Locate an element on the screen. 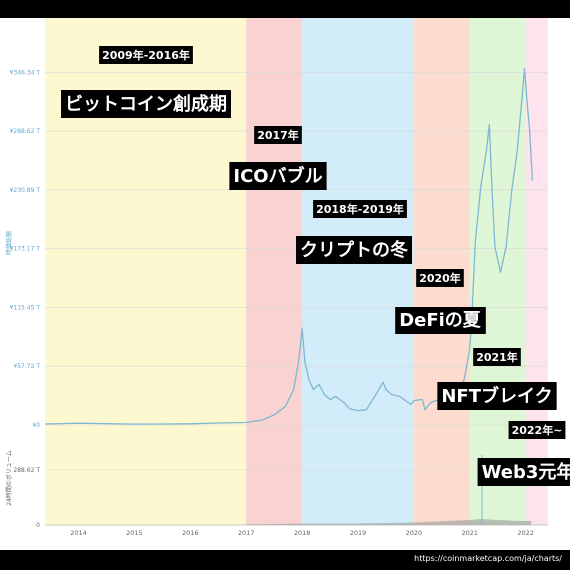 This screenshot has height=570, width=570. x-tick-label: 2019 is located at coordinates (358, 533).